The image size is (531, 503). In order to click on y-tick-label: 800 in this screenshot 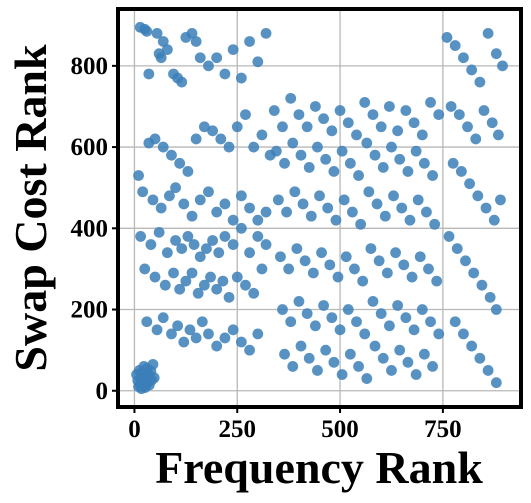, I will do `click(90, 66)`.